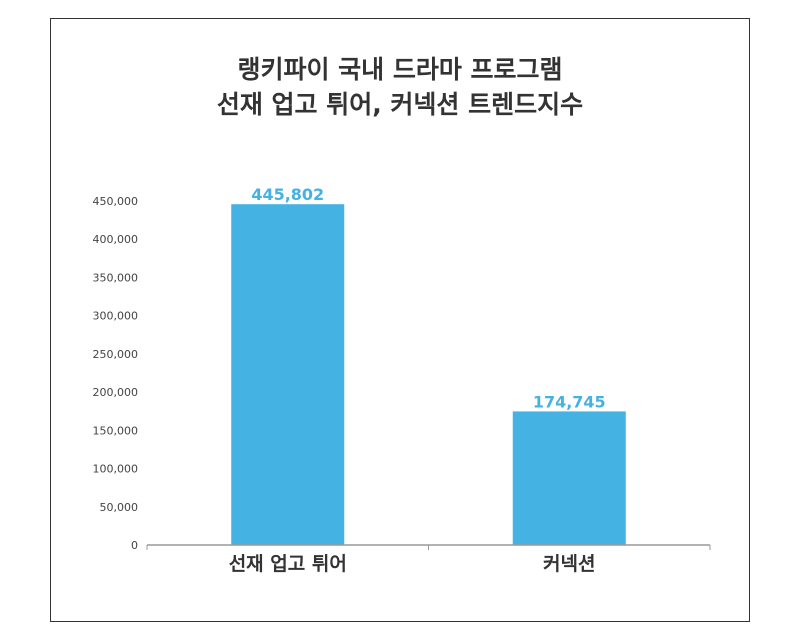 The height and width of the screenshot is (644, 800). What do you see at coordinates (116, 392) in the screenshot?
I see `y-tick-label: 200,000` at bounding box center [116, 392].